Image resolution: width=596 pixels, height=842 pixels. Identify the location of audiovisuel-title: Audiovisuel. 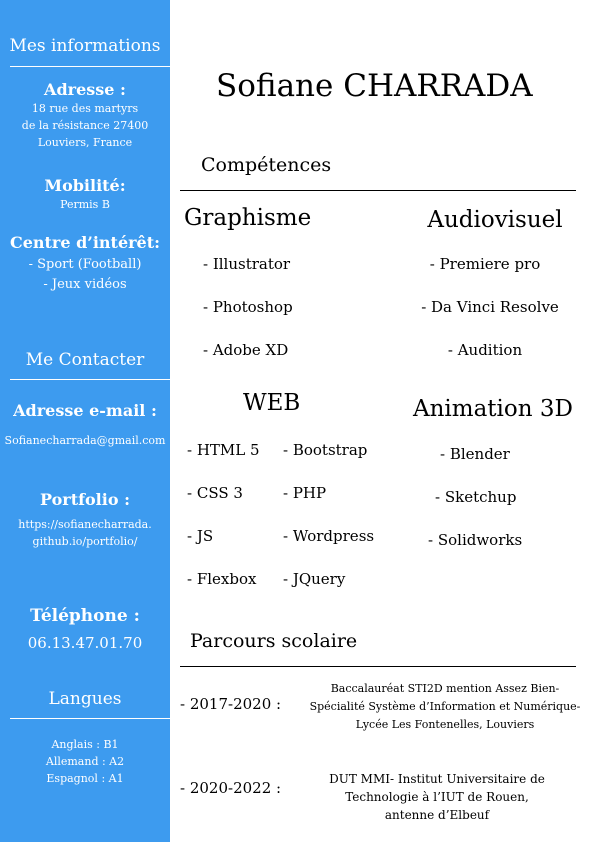
(495, 220).